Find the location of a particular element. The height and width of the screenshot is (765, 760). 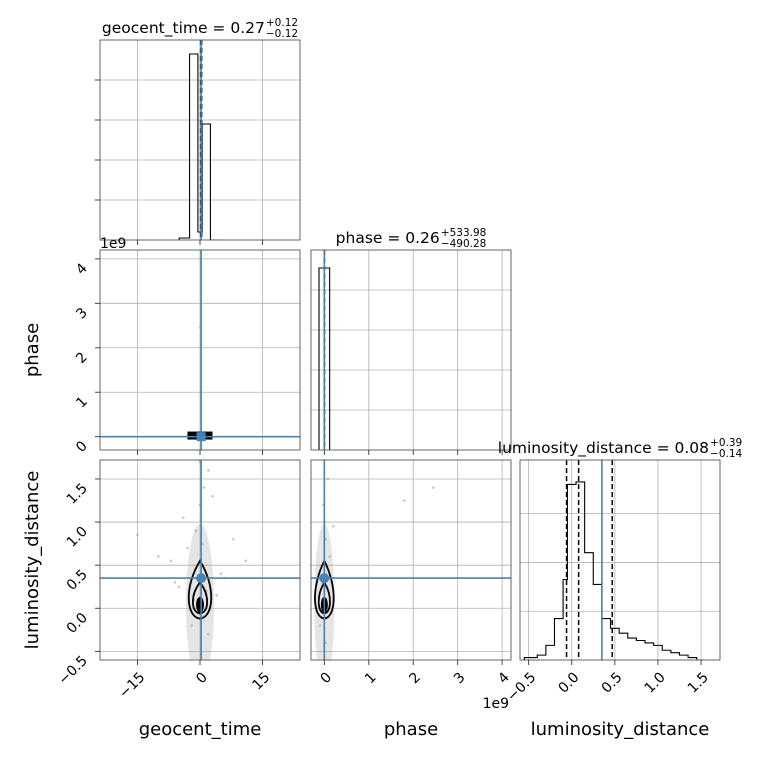

luminosity-distance-ytick-label: 1.5 is located at coordinates (77, 493).